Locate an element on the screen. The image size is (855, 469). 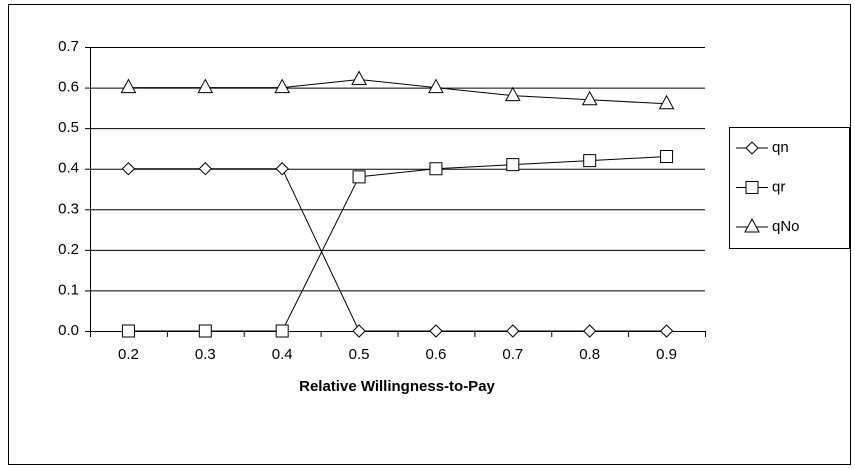
y-tick-label: 0.1 is located at coordinates (68, 289).